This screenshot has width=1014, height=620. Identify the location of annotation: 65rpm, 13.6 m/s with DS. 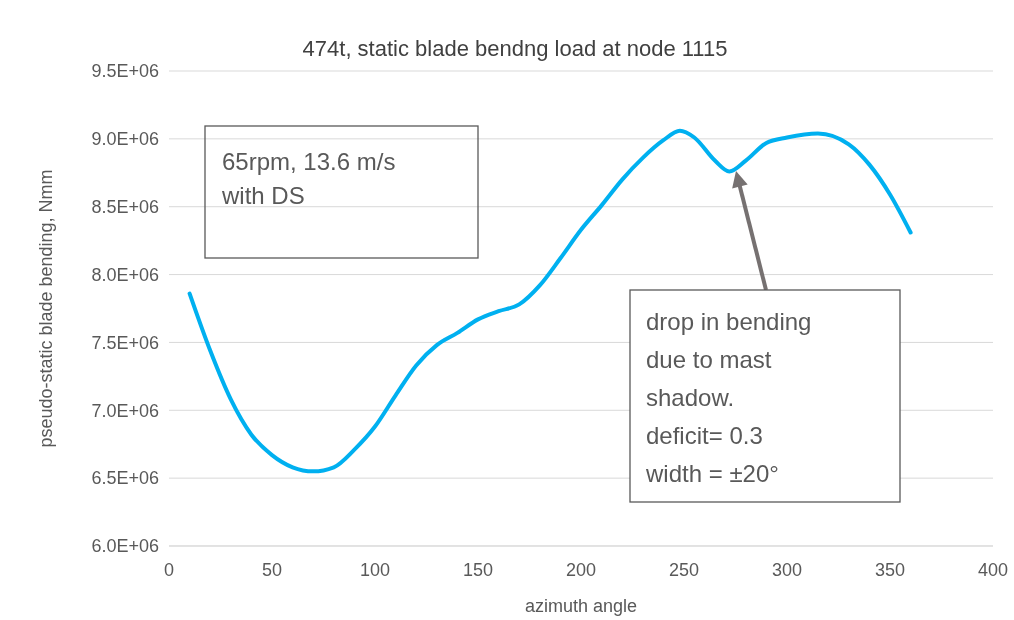
(308, 178).